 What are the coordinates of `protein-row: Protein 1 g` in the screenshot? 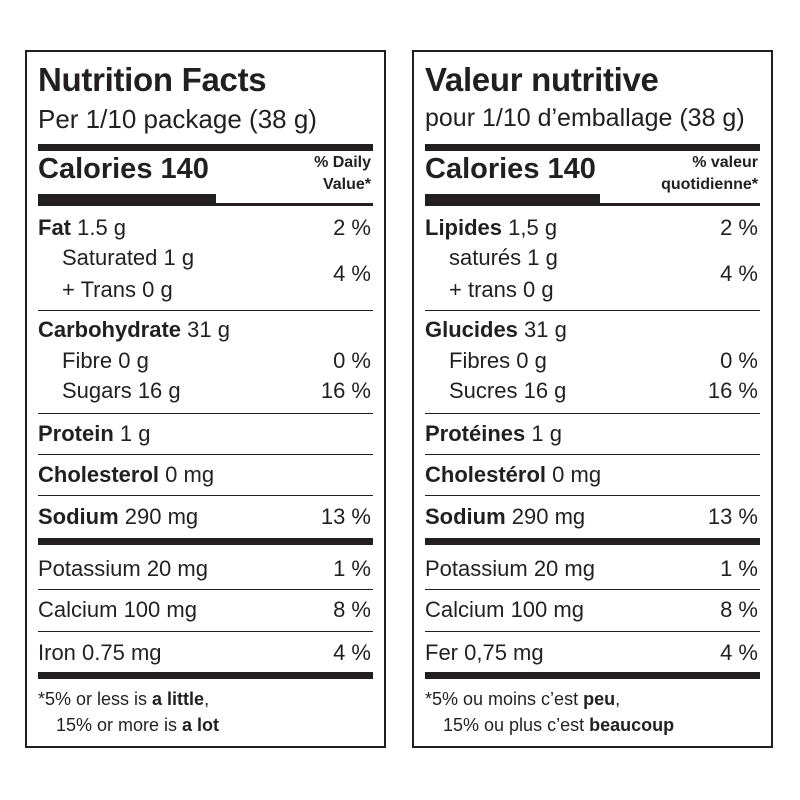 It's located at (94, 434).